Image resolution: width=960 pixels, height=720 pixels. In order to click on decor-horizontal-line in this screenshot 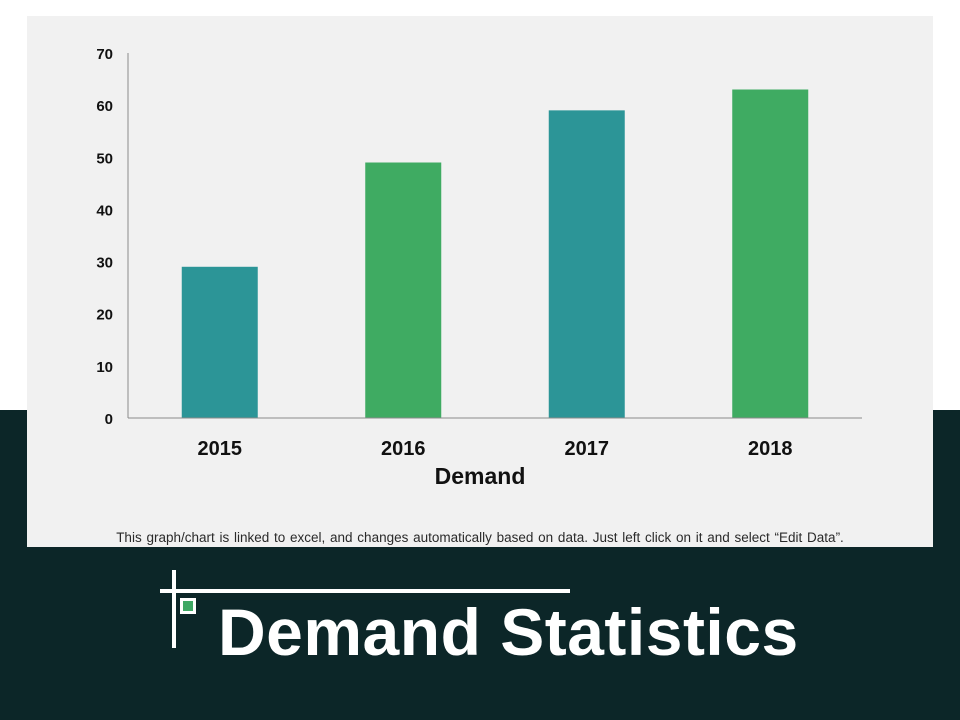, I will do `click(365, 591)`.